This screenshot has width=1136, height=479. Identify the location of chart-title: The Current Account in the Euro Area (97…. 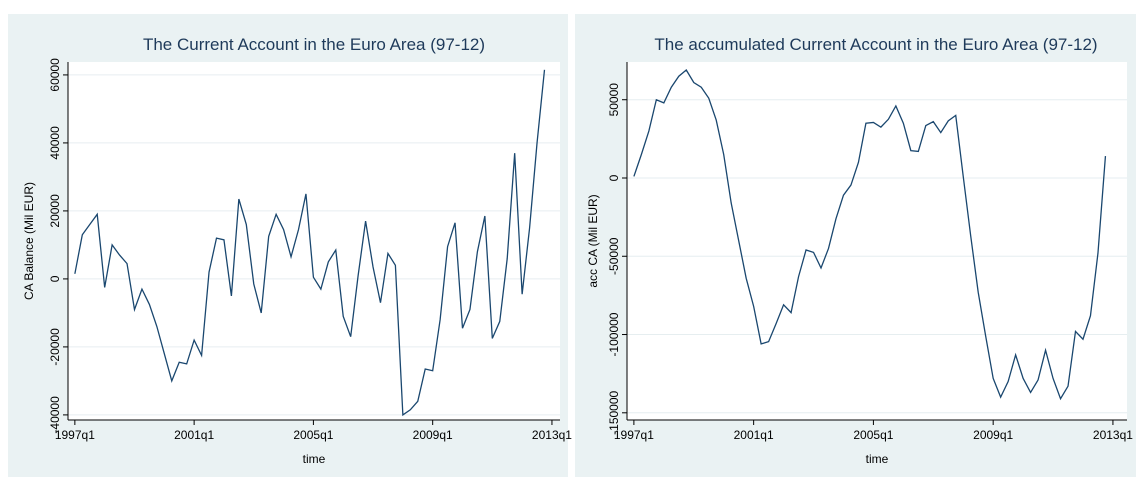
(314, 44).